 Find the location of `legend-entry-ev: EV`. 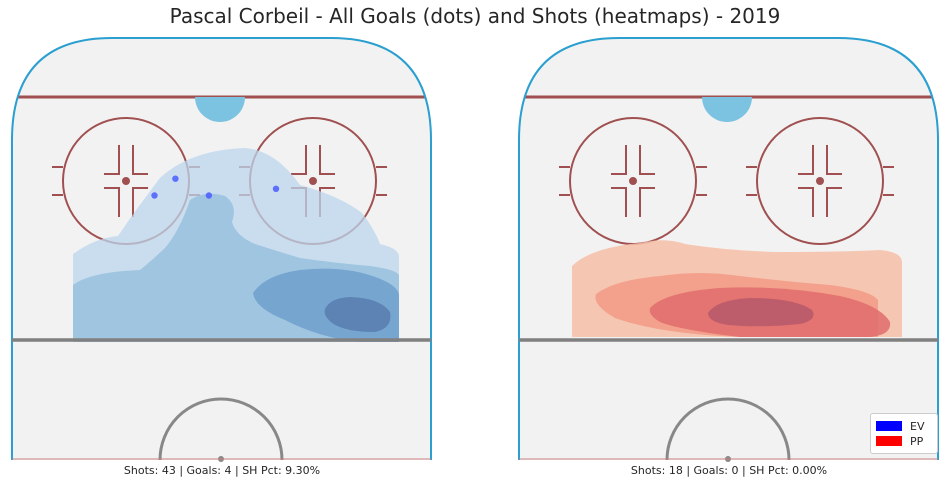

legend-entry-ev: EV is located at coordinates (900, 426).